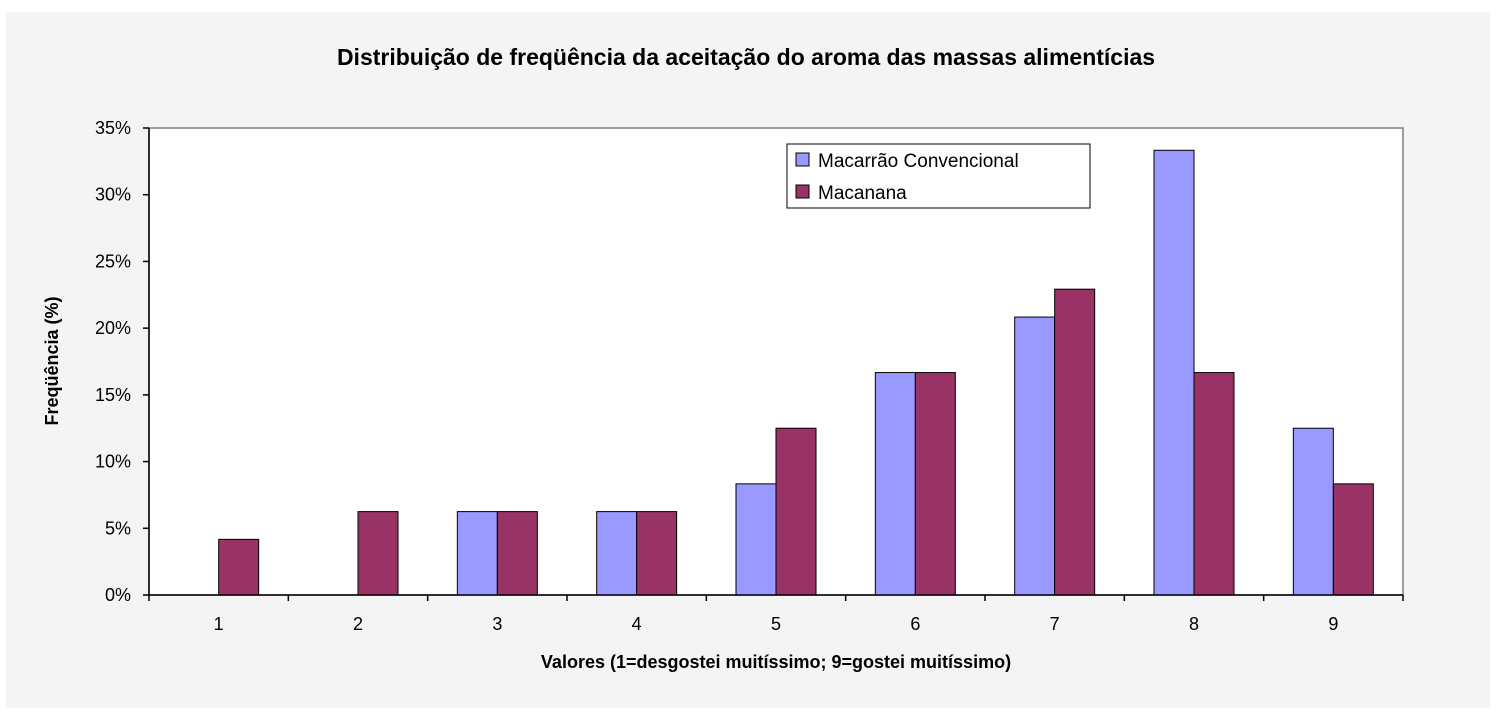 The height and width of the screenshot is (722, 1504). Describe the element at coordinates (52, 360) in the screenshot. I see `y-axis-title: Freqüência (%)` at that location.